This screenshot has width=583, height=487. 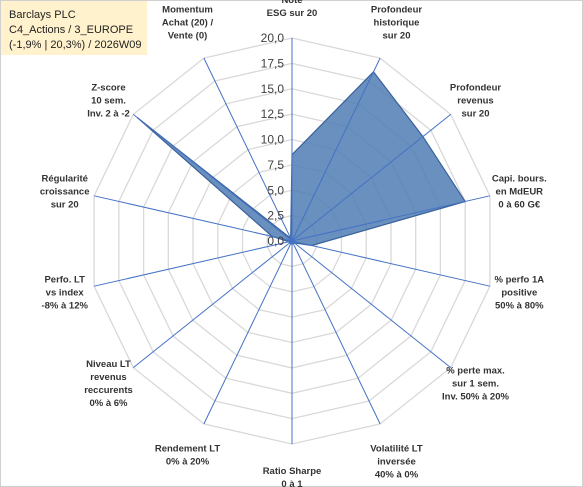 What do you see at coordinates (65, 205) in the screenshot?
I see `axis-label-12-line-3: sur 20` at bounding box center [65, 205].